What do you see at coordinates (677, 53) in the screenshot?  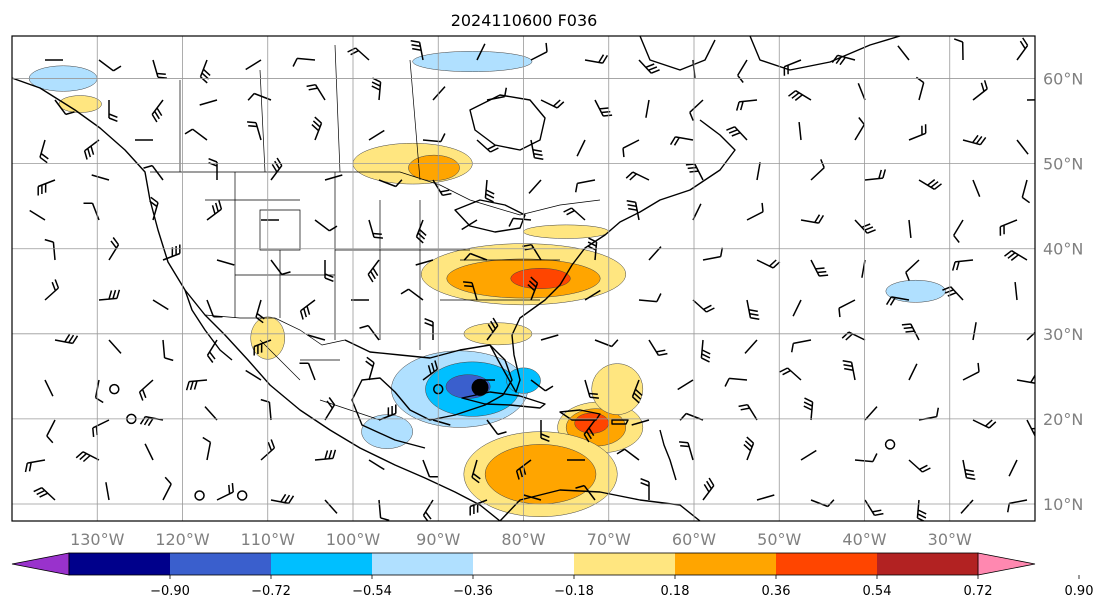 I see `arctic-islands` at bounding box center [677, 53].